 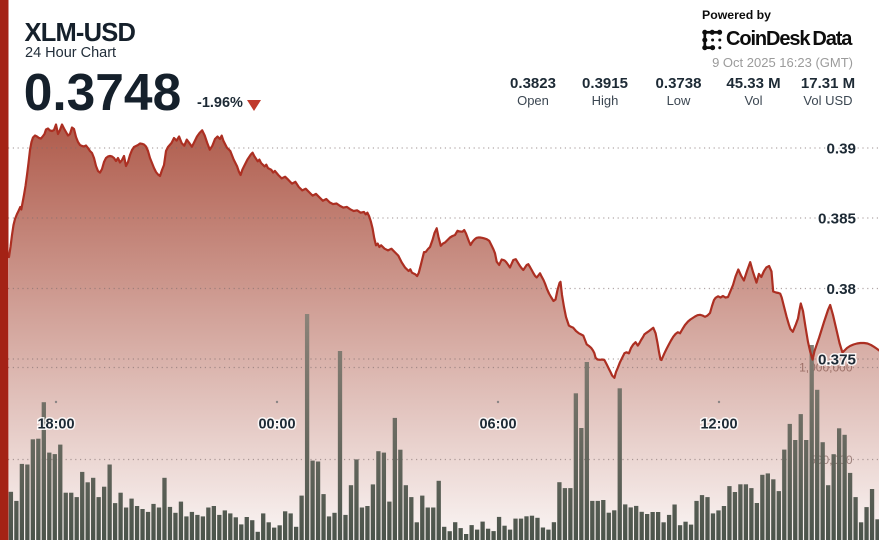 What do you see at coordinates (718, 424) in the screenshot?
I see `svg-text: 12:00` at bounding box center [718, 424].